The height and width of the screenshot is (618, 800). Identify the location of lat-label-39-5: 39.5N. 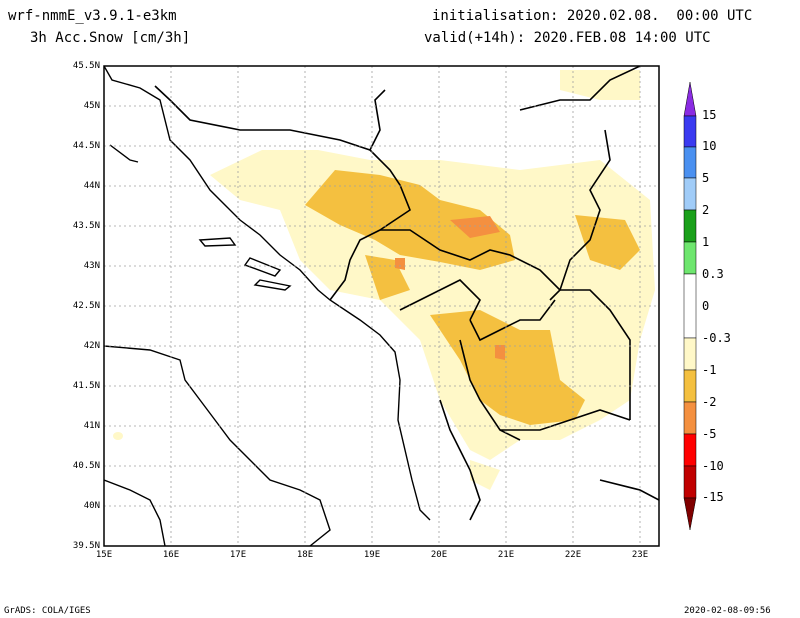
(86, 546).